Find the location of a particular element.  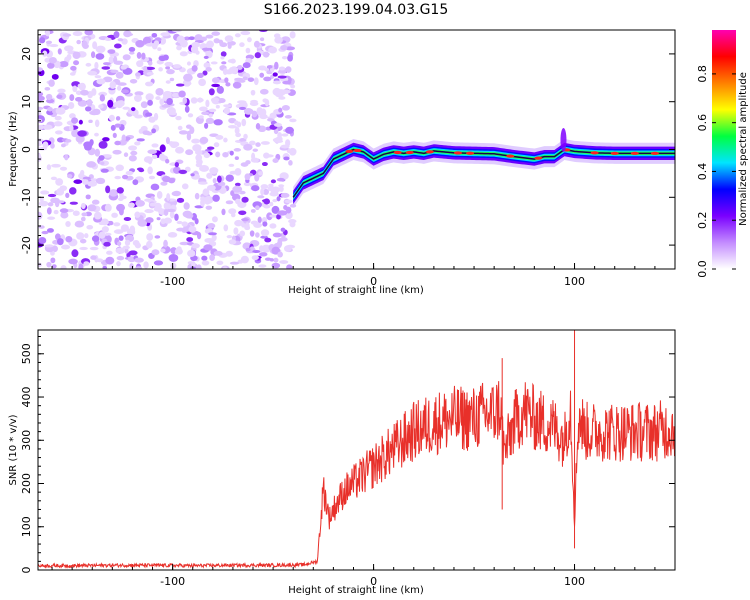

spectrogram-y-tick-label: -20 is located at coordinates (26, 245).